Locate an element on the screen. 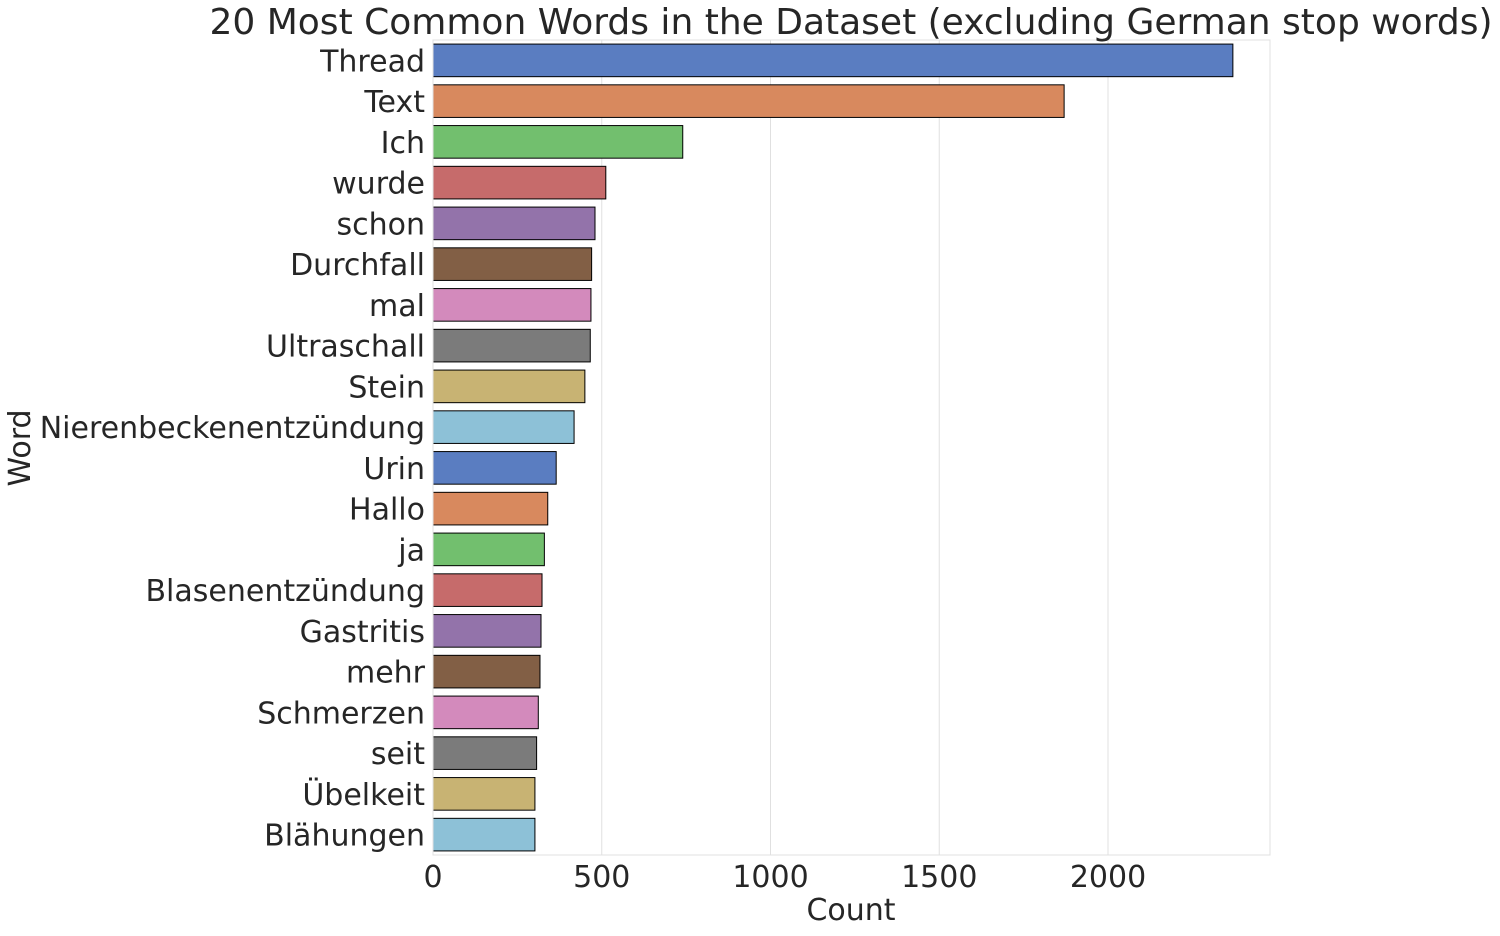 This screenshot has width=1500, height=936. x-tick-labels: 0 500 1000 1500 2000 is located at coordinates (784, 877).